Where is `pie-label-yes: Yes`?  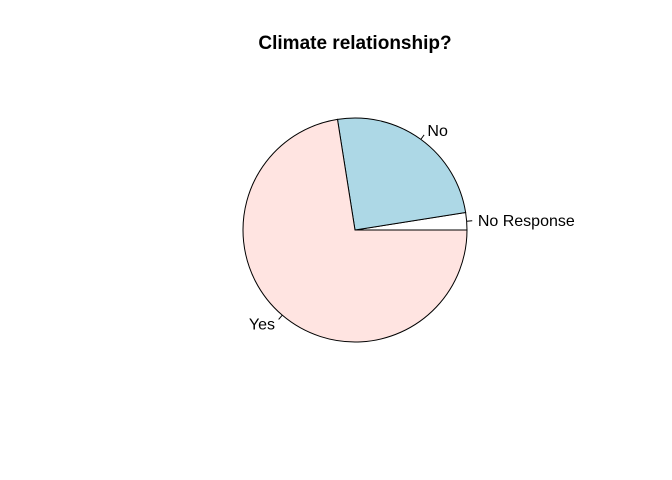
pie-label-yes: Yes is located at coordinates (262, 324).